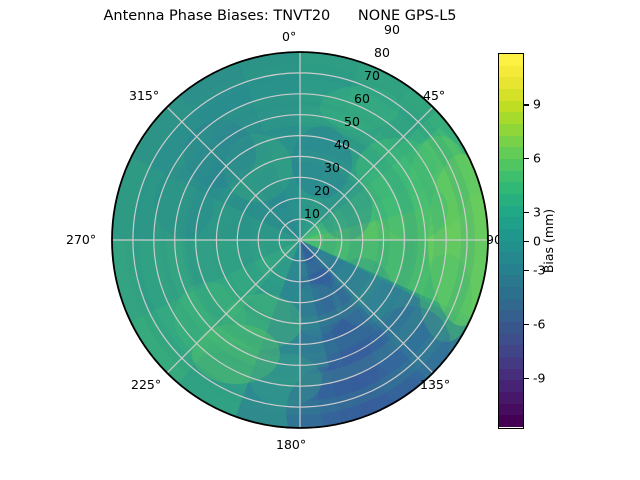 The width and height of the screenshot is (640, 480). Describe the element at coordinates (494, 239) in the screenshot. I see `angular-tick-90: 90` at that location.